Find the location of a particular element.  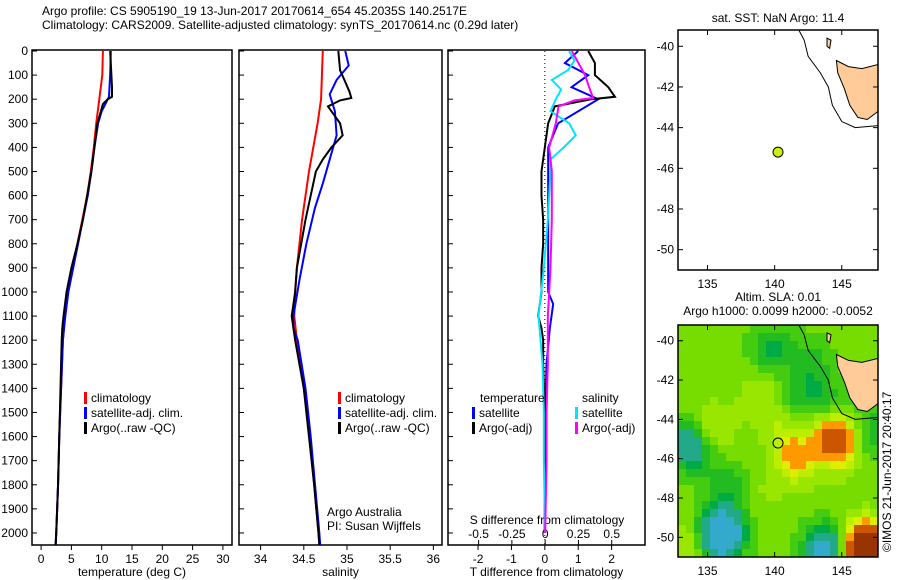

map-x-tick-label: 145 is located at coordinates (842, 571).